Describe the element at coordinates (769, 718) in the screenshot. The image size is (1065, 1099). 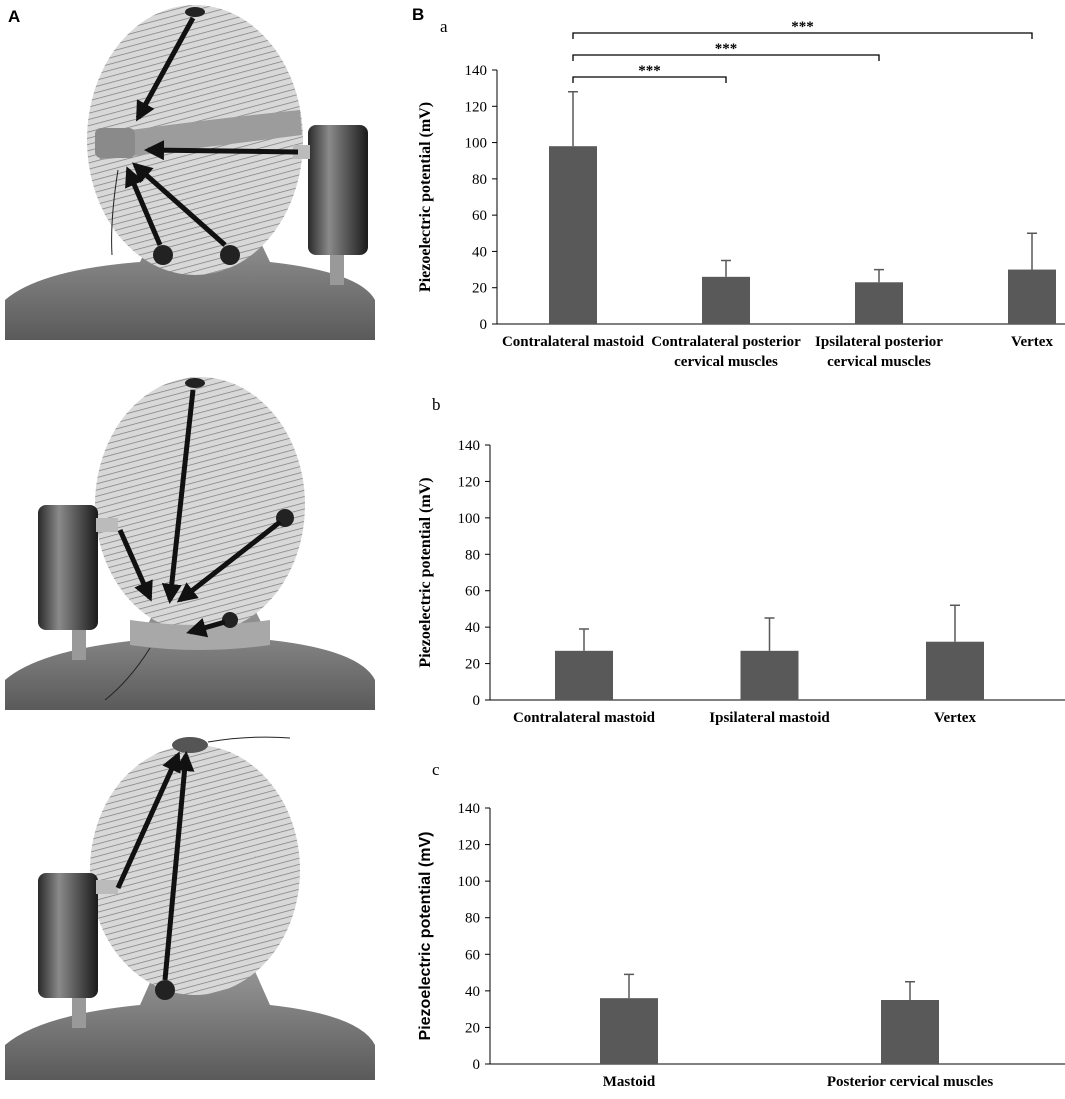
I see `x-tick-label: Ipsilateral mastoid` at that location.